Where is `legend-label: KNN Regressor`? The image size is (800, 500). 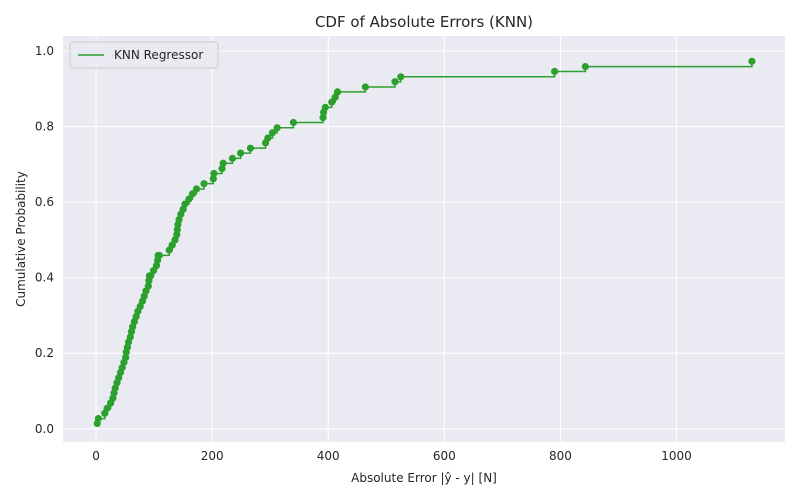 legend-label: KNN Regressor is located at coordinates (158, 55).